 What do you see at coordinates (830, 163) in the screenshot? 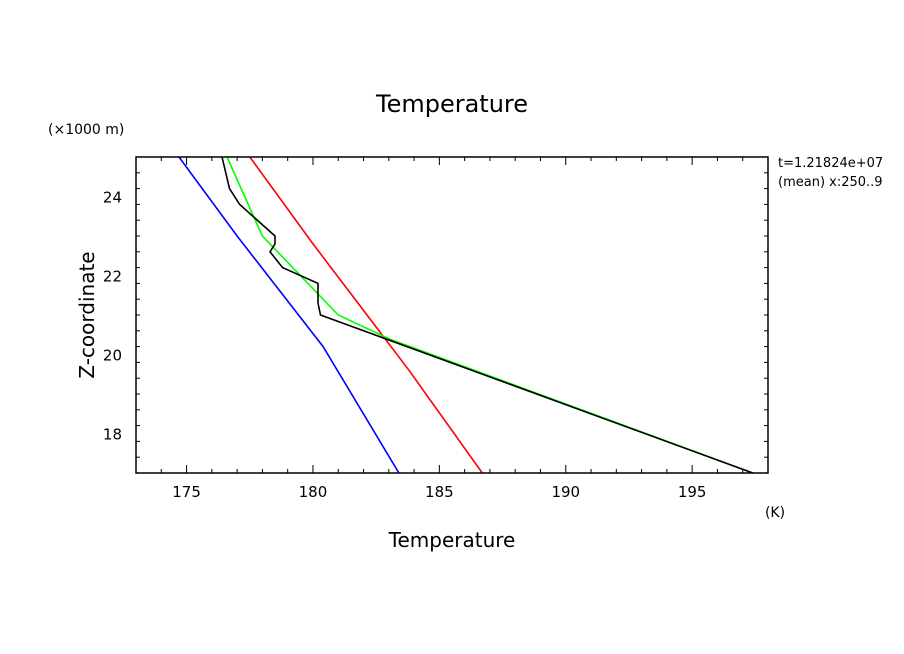
I see `annotation-time: t=1.21824e+07` at bounding box center [830, 163].